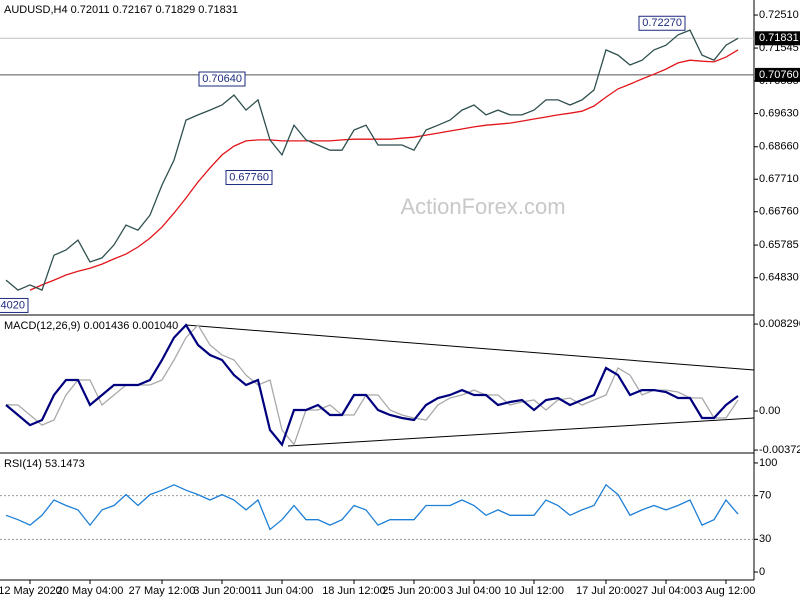  What do you see at coordinates (372, 507) in the screenshot?
I see `series-line` at bounding box center [372, 507].